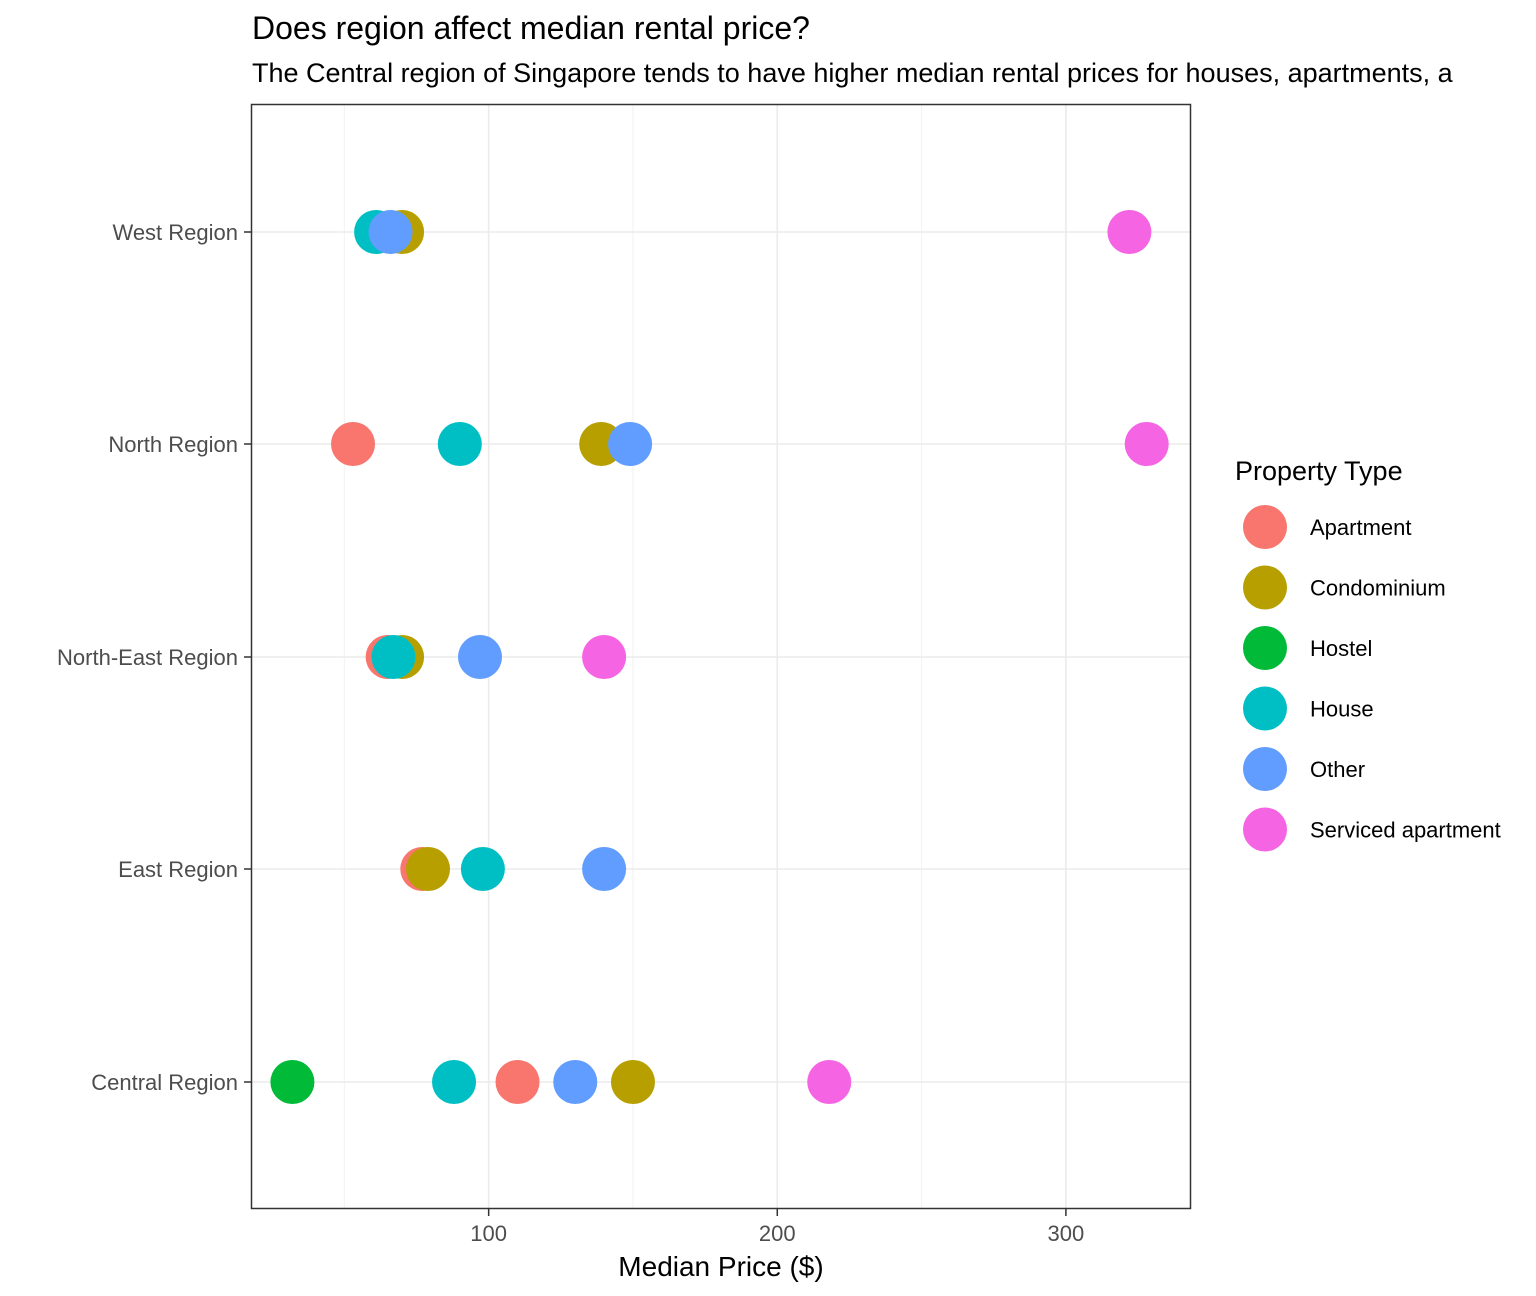 The height and width of the screenshot is (1296, 1536). Describe the element at coordinates (1405, 830) in the screenshot. I see `legend-label: Serviced apartment` at that location.